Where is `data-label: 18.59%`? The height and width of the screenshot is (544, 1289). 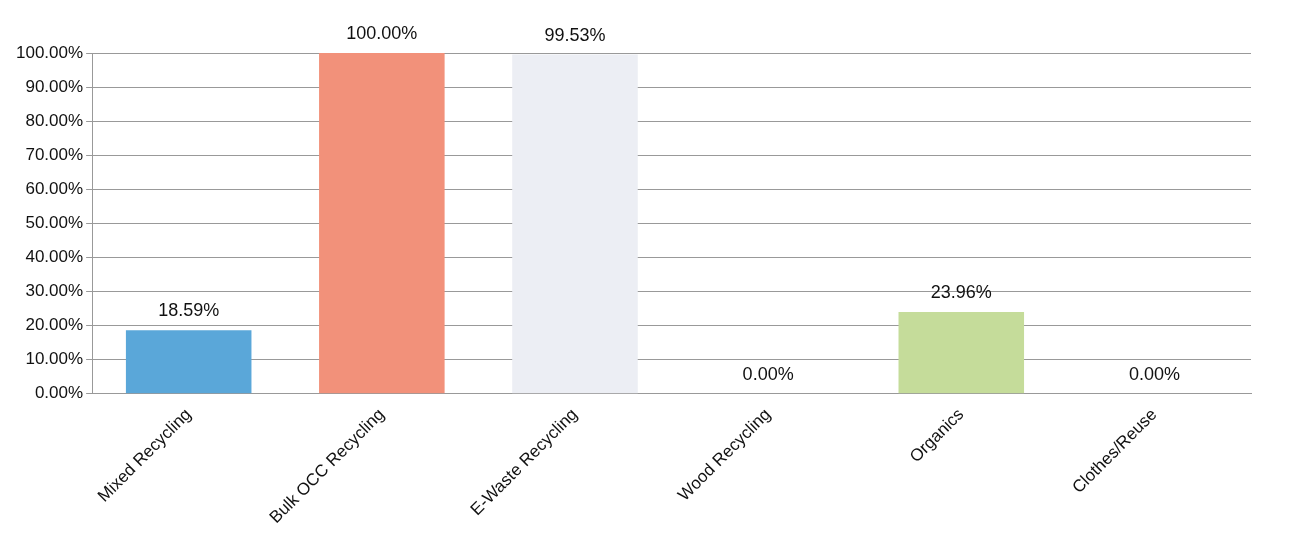 data-label: 18.59% is located at coordinates (189, 310).